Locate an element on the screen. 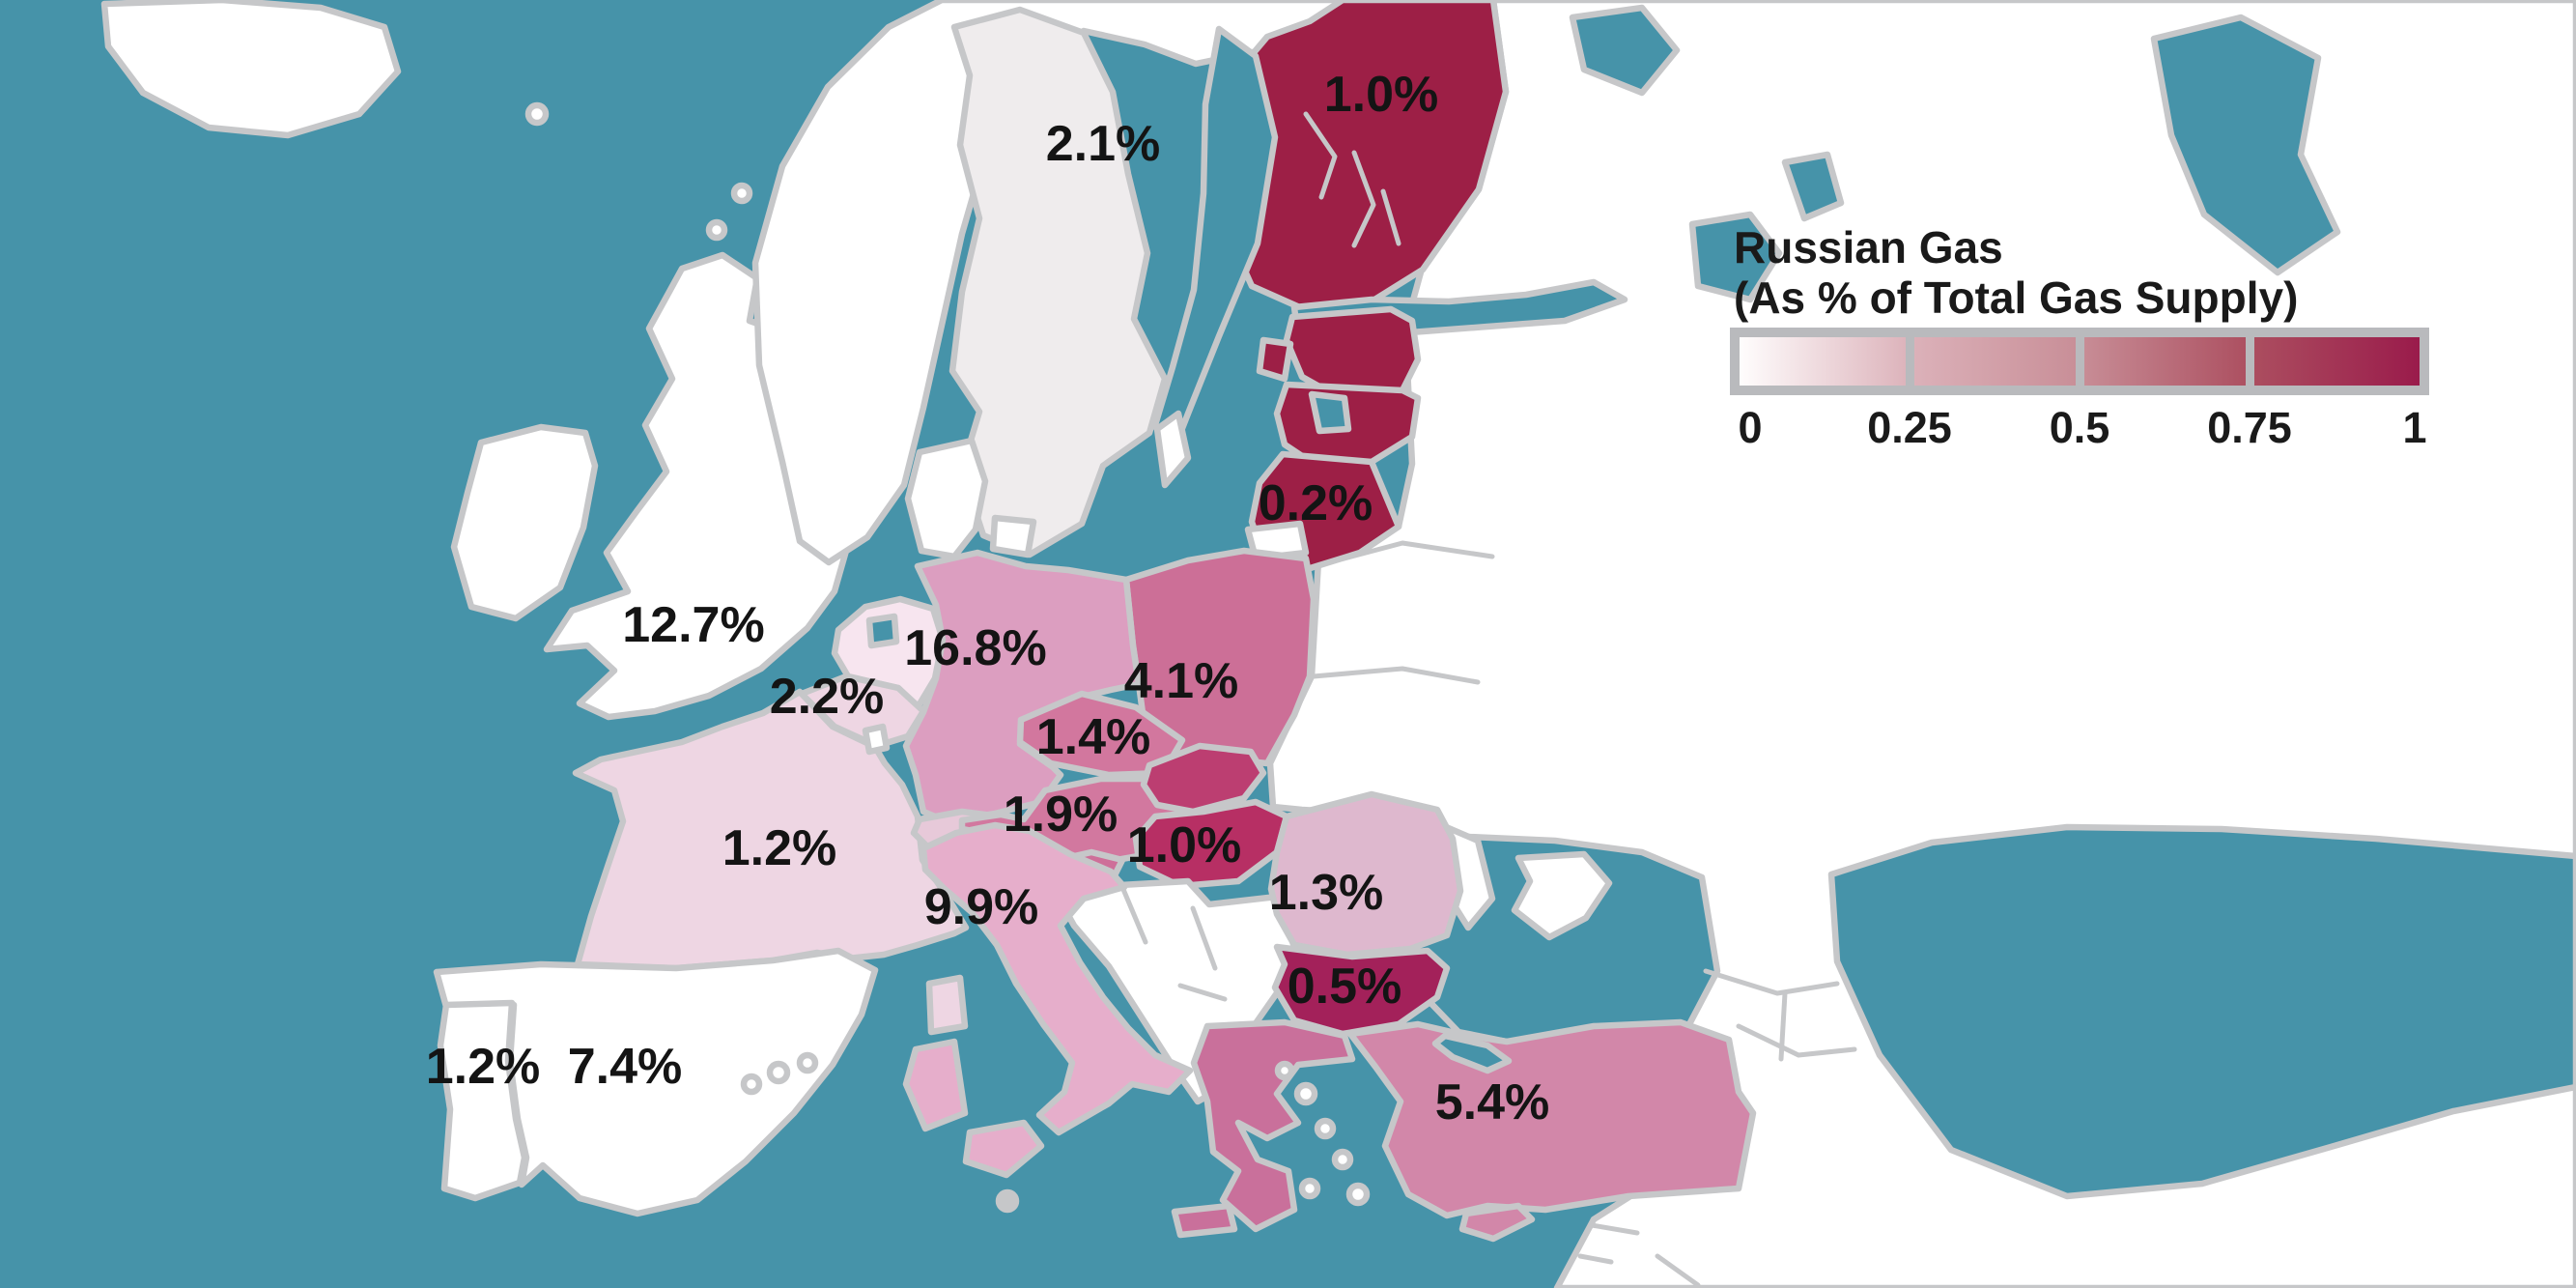 The width and height of the screenshot is (2576, 1288). country-ireland is located at coordinates (524, 523).